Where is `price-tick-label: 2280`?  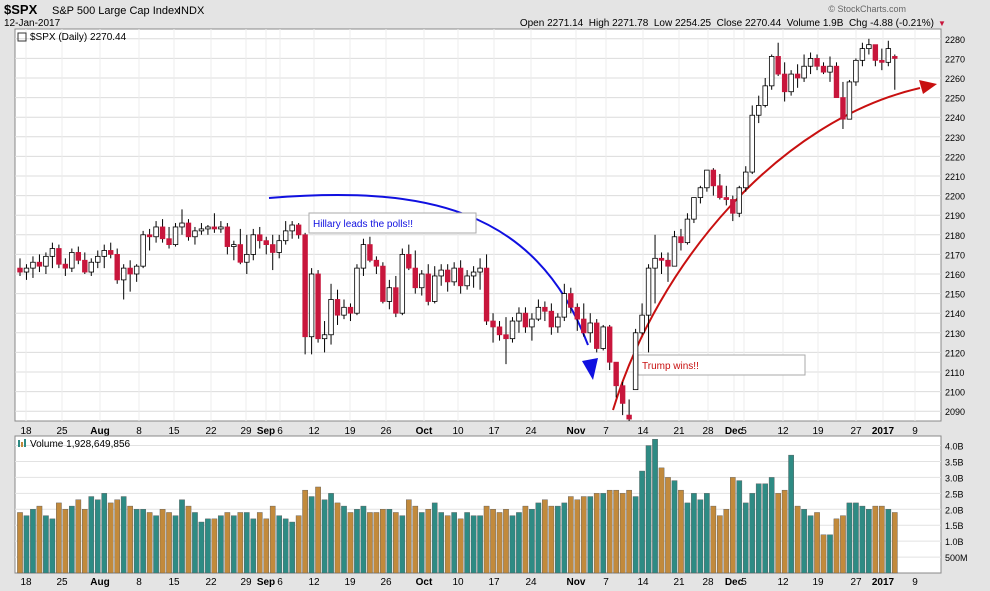
price-tick-label: 2280 is located at coordinates (955, 40).